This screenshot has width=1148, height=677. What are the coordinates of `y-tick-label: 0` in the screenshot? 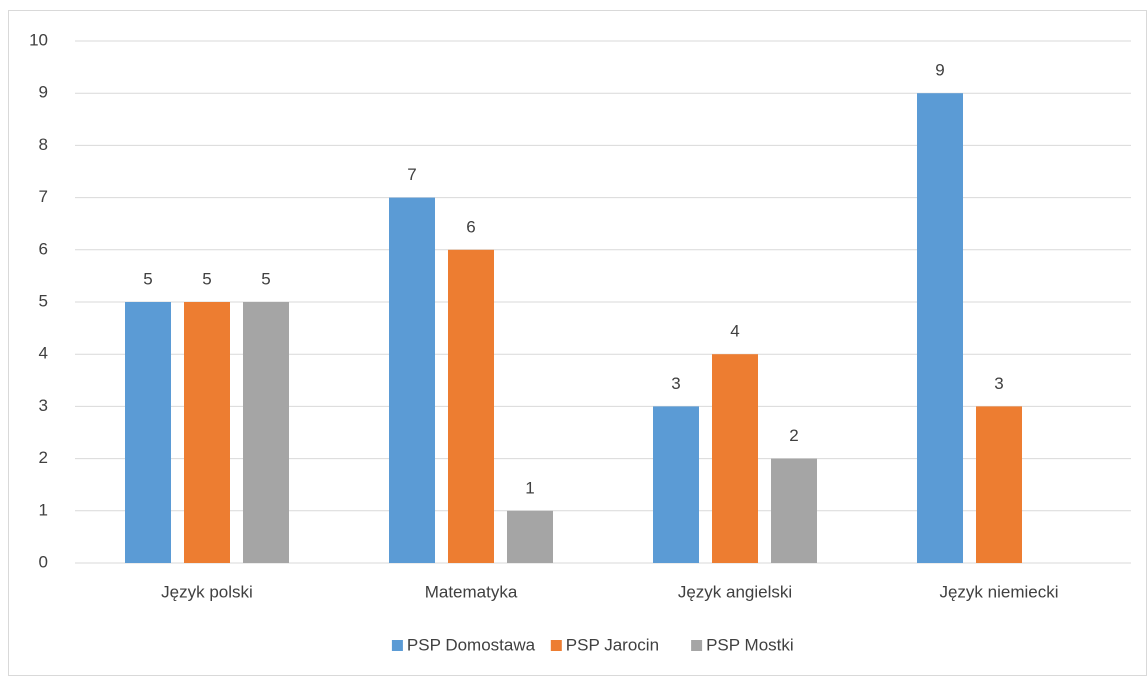 It's located at (43, 561).